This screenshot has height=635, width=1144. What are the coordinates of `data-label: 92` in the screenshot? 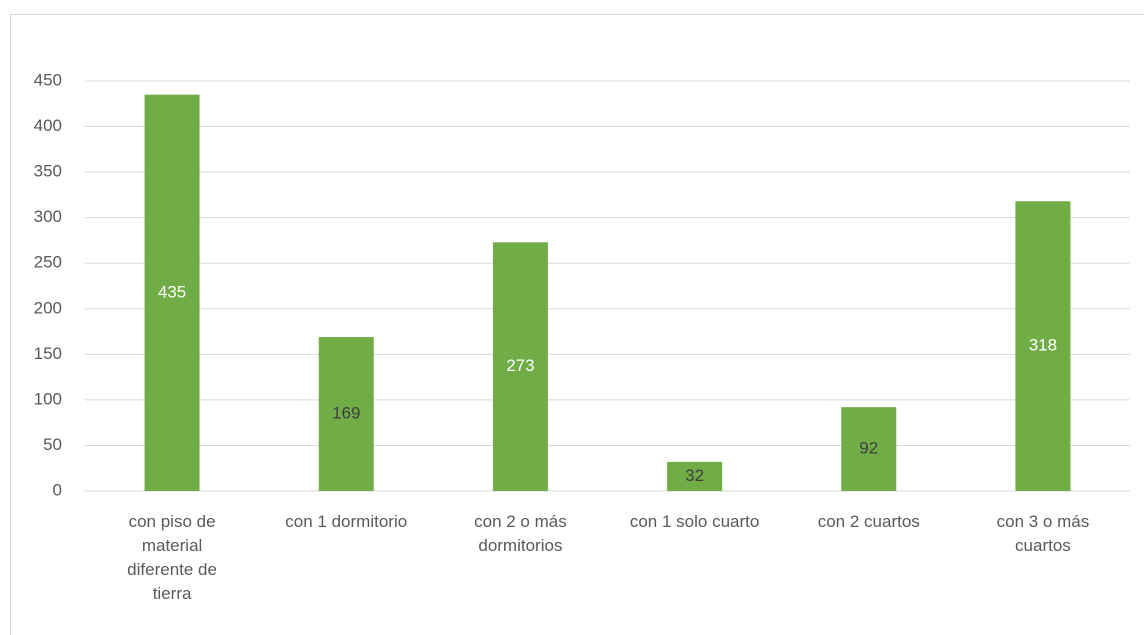 It's located at (868, 448).